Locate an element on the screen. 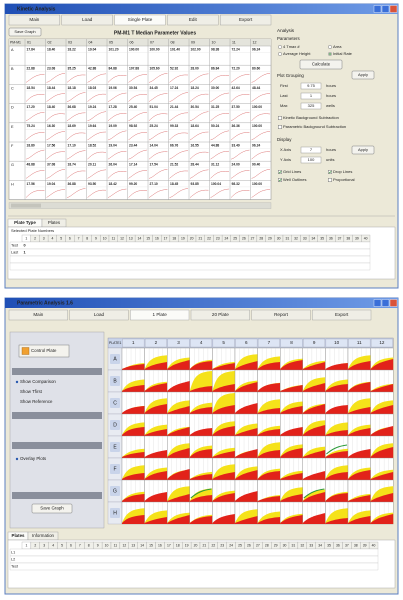 The width and height of the screenshot is (403, 600). table-header-label: 29 is located at coordinates (276, 545).